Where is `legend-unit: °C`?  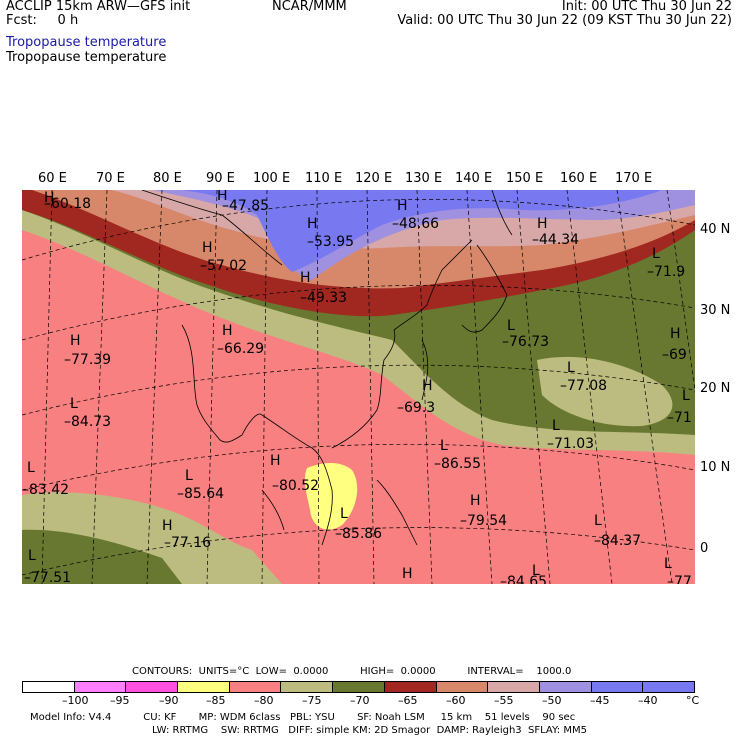 legend-unit: °C is located at coordinates (693, 700).